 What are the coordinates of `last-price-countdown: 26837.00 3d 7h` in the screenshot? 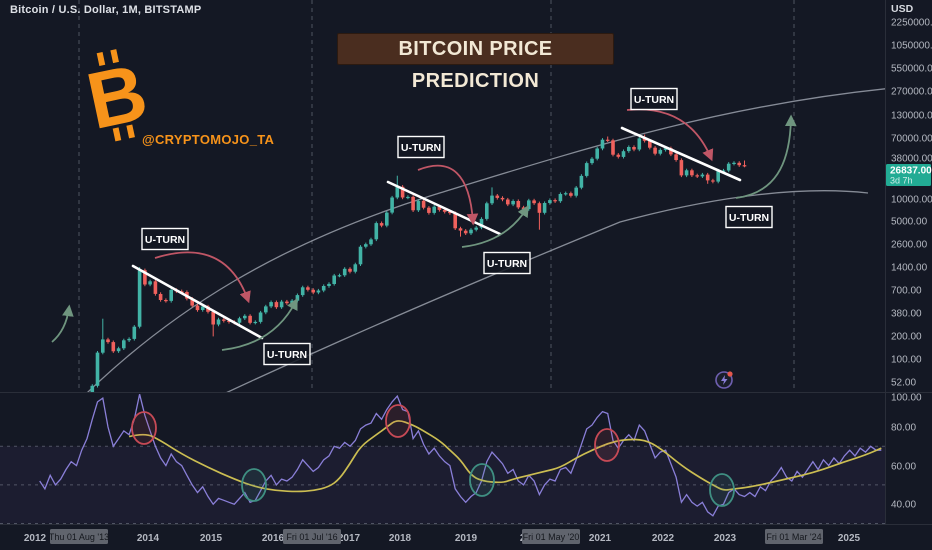 It's located at (909, 175).